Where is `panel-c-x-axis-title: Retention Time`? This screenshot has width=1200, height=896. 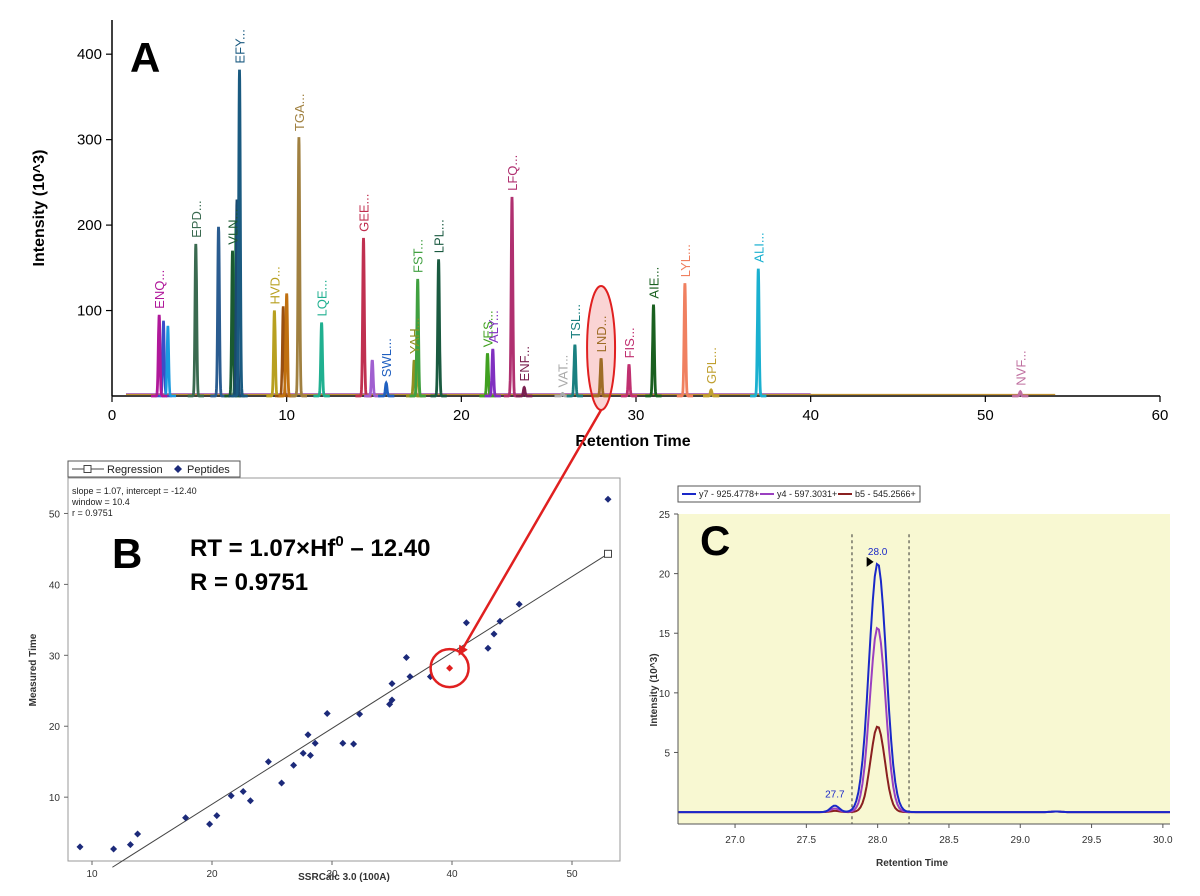 panel-c-x-axis-title: Retention Time is located at coordinates (912, 863).